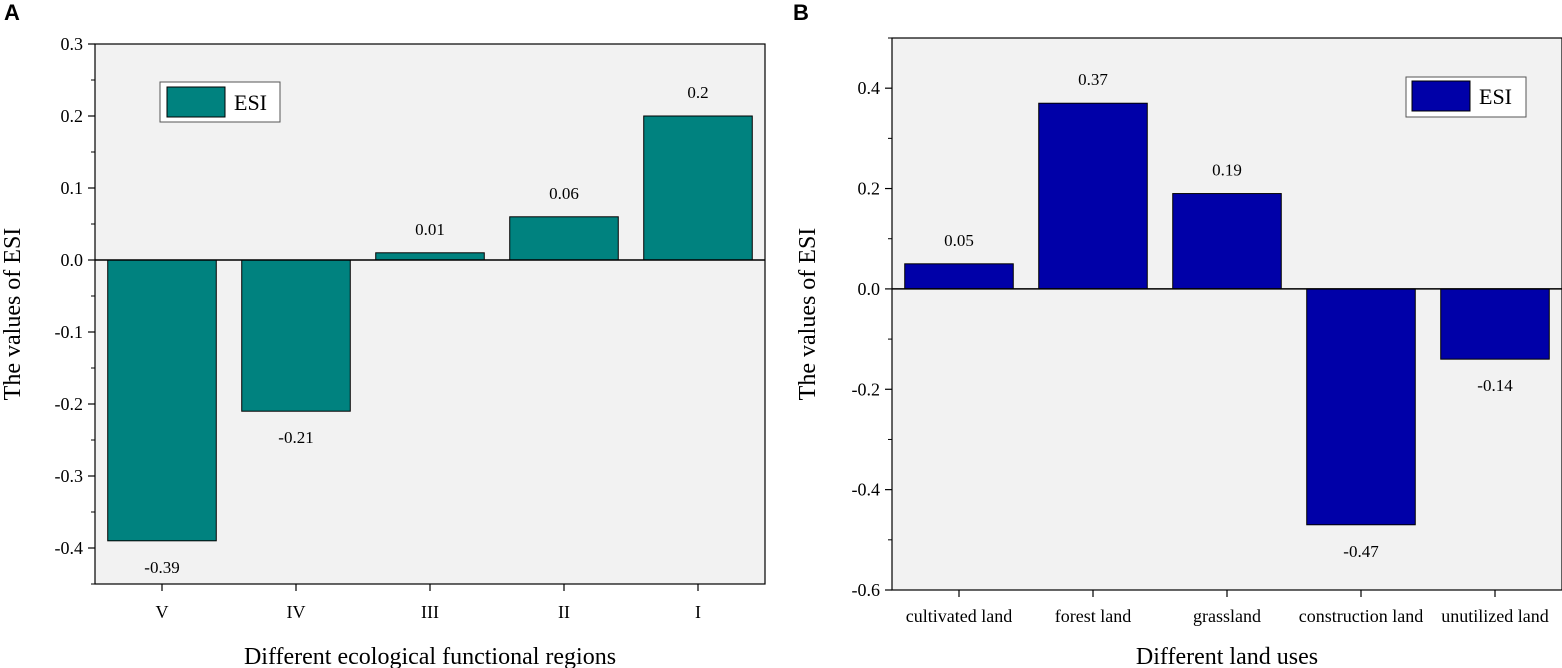  Describe the element at coordinates (161, 567) in the screenshot. I see `panel-a-data-label: -0.39` at that location.